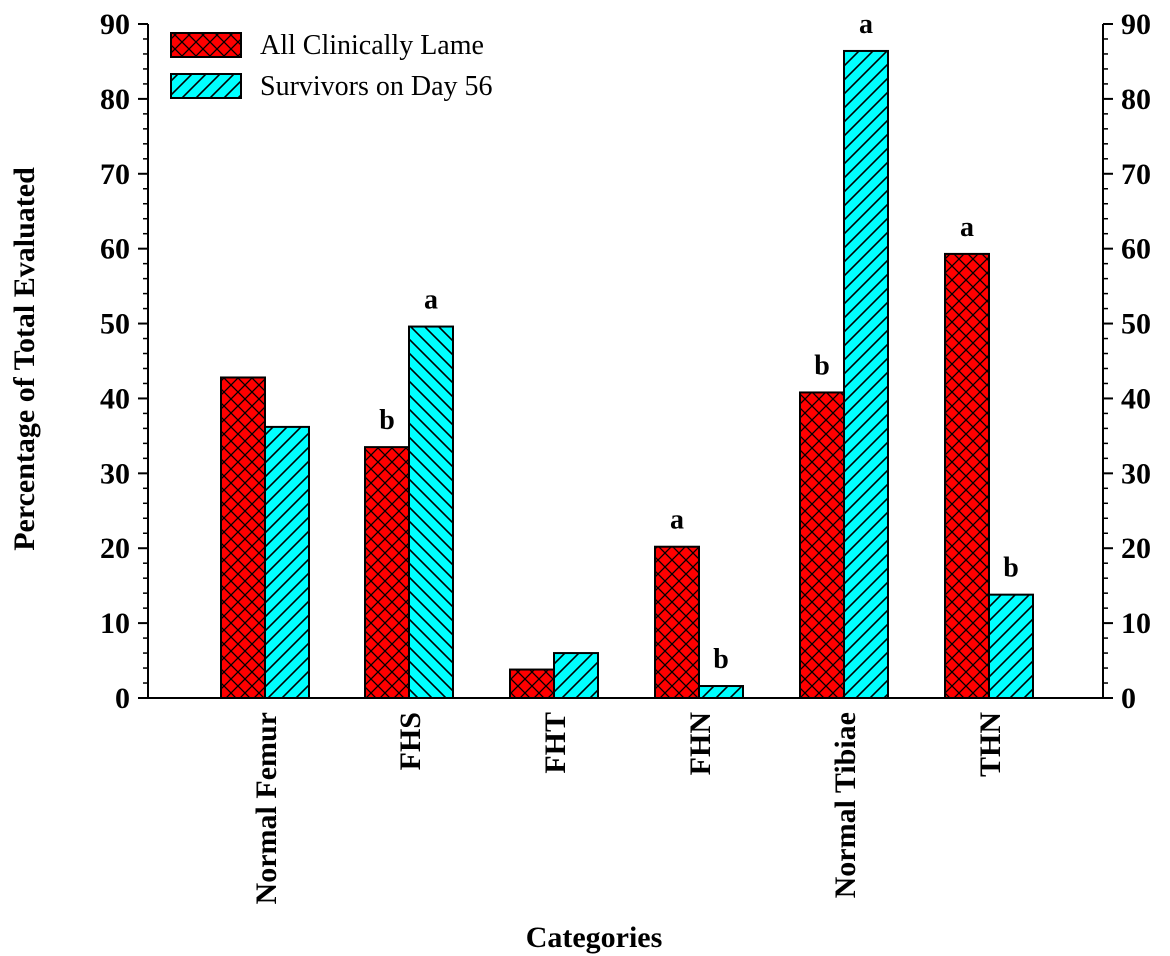 Image resolution: width=1170 pixels, height=956 pixels. What do you see at coordinates (866, 374) in the screenshot?
I see `bar-survivors-day-56-normal-tibiae` at bounding box center [866, 374].